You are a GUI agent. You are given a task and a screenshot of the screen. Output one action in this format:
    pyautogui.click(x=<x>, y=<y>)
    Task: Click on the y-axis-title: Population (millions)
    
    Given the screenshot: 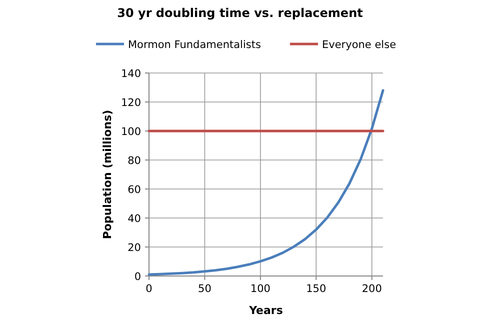 What is the action you would take?
    pyautogui.click(x=107, y=175)
    